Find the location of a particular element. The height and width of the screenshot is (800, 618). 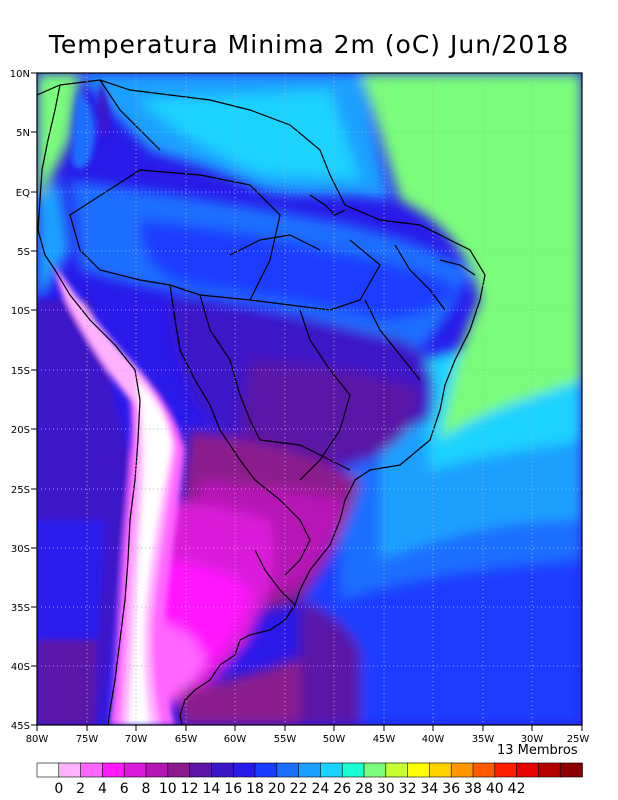

colorbar-label: 36 is located at coordinates (451, 789).